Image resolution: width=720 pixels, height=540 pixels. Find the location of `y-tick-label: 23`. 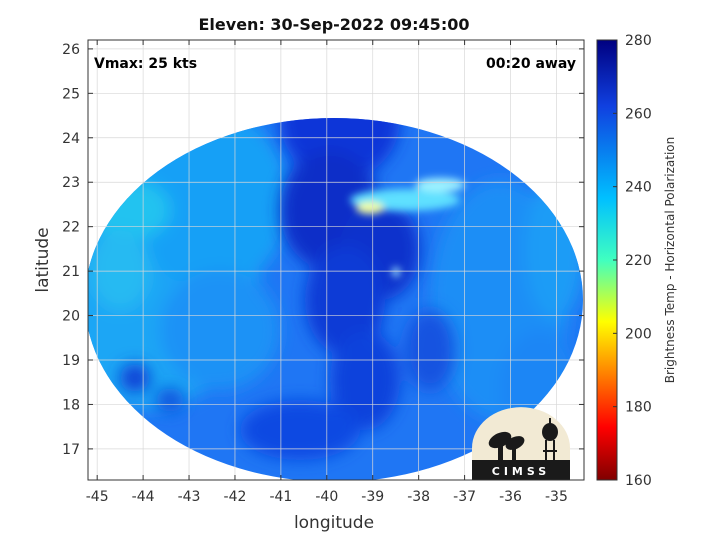

y-tick-label: 23 is located at coordinates (71, 183).